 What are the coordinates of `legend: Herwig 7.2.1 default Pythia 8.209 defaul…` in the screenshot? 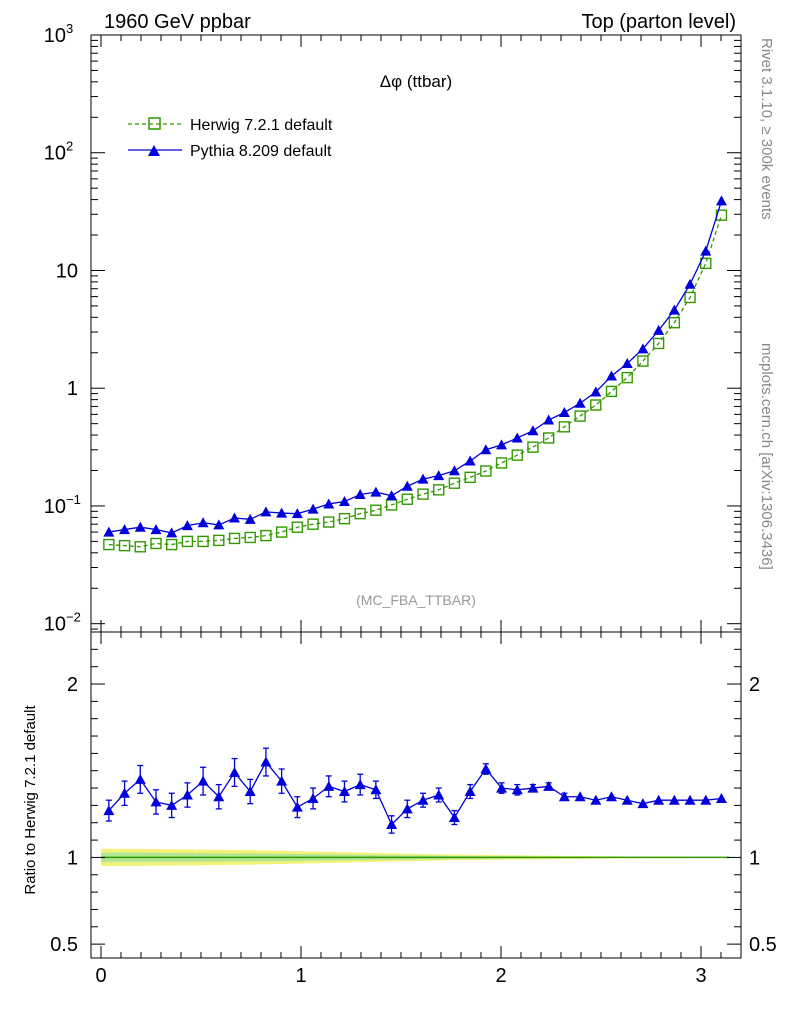 It's located at (230, 138).